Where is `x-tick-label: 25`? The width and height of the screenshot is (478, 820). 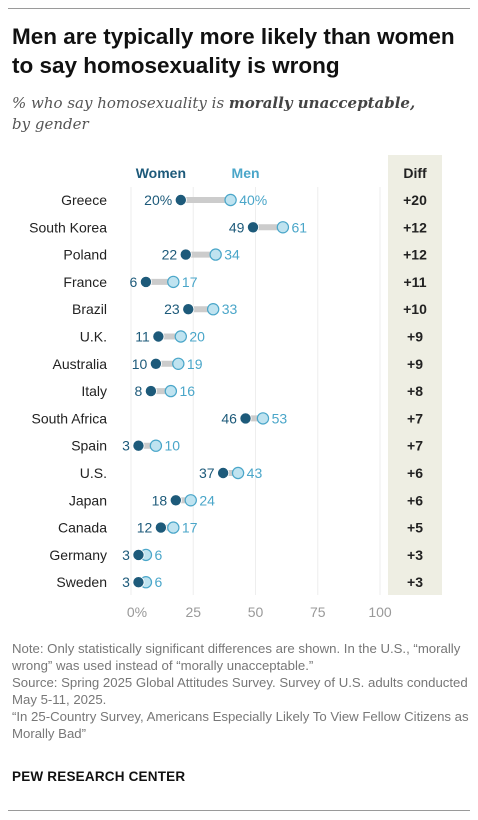 x-tick-label: 25 is located at coordinates (193, 612).